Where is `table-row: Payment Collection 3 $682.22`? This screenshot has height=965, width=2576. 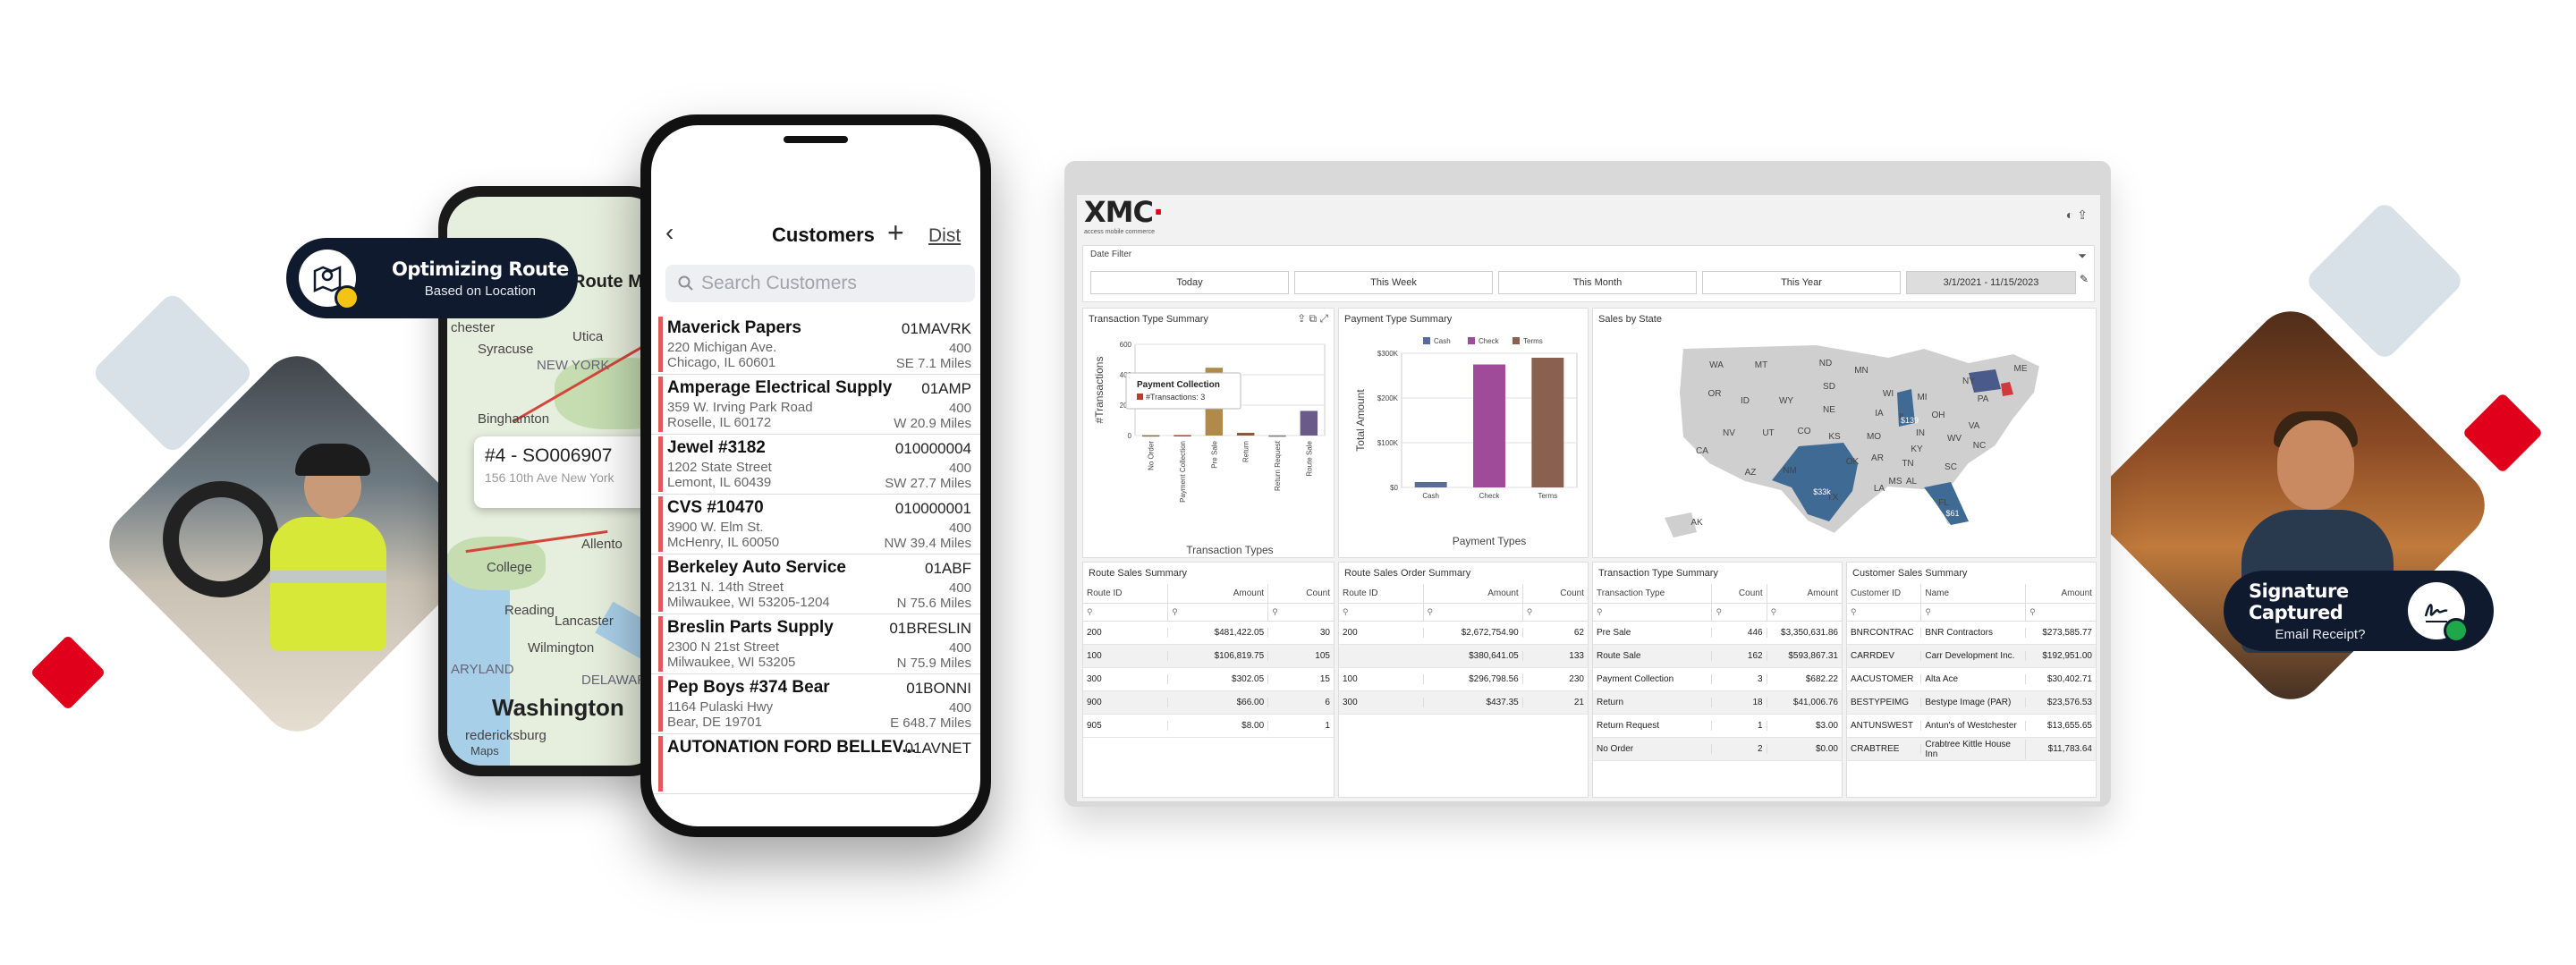
table-row: Payment Collection 3 $682.22 is located at coordinates (1717, 679).